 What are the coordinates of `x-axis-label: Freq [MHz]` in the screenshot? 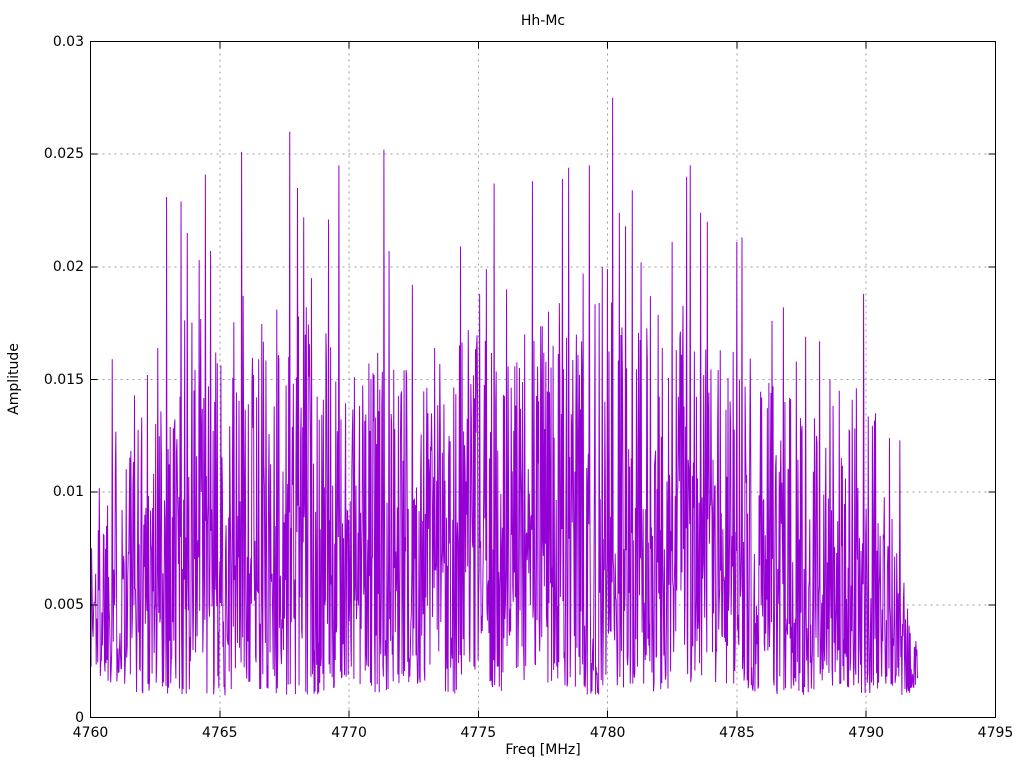 It's located at (543, 750).